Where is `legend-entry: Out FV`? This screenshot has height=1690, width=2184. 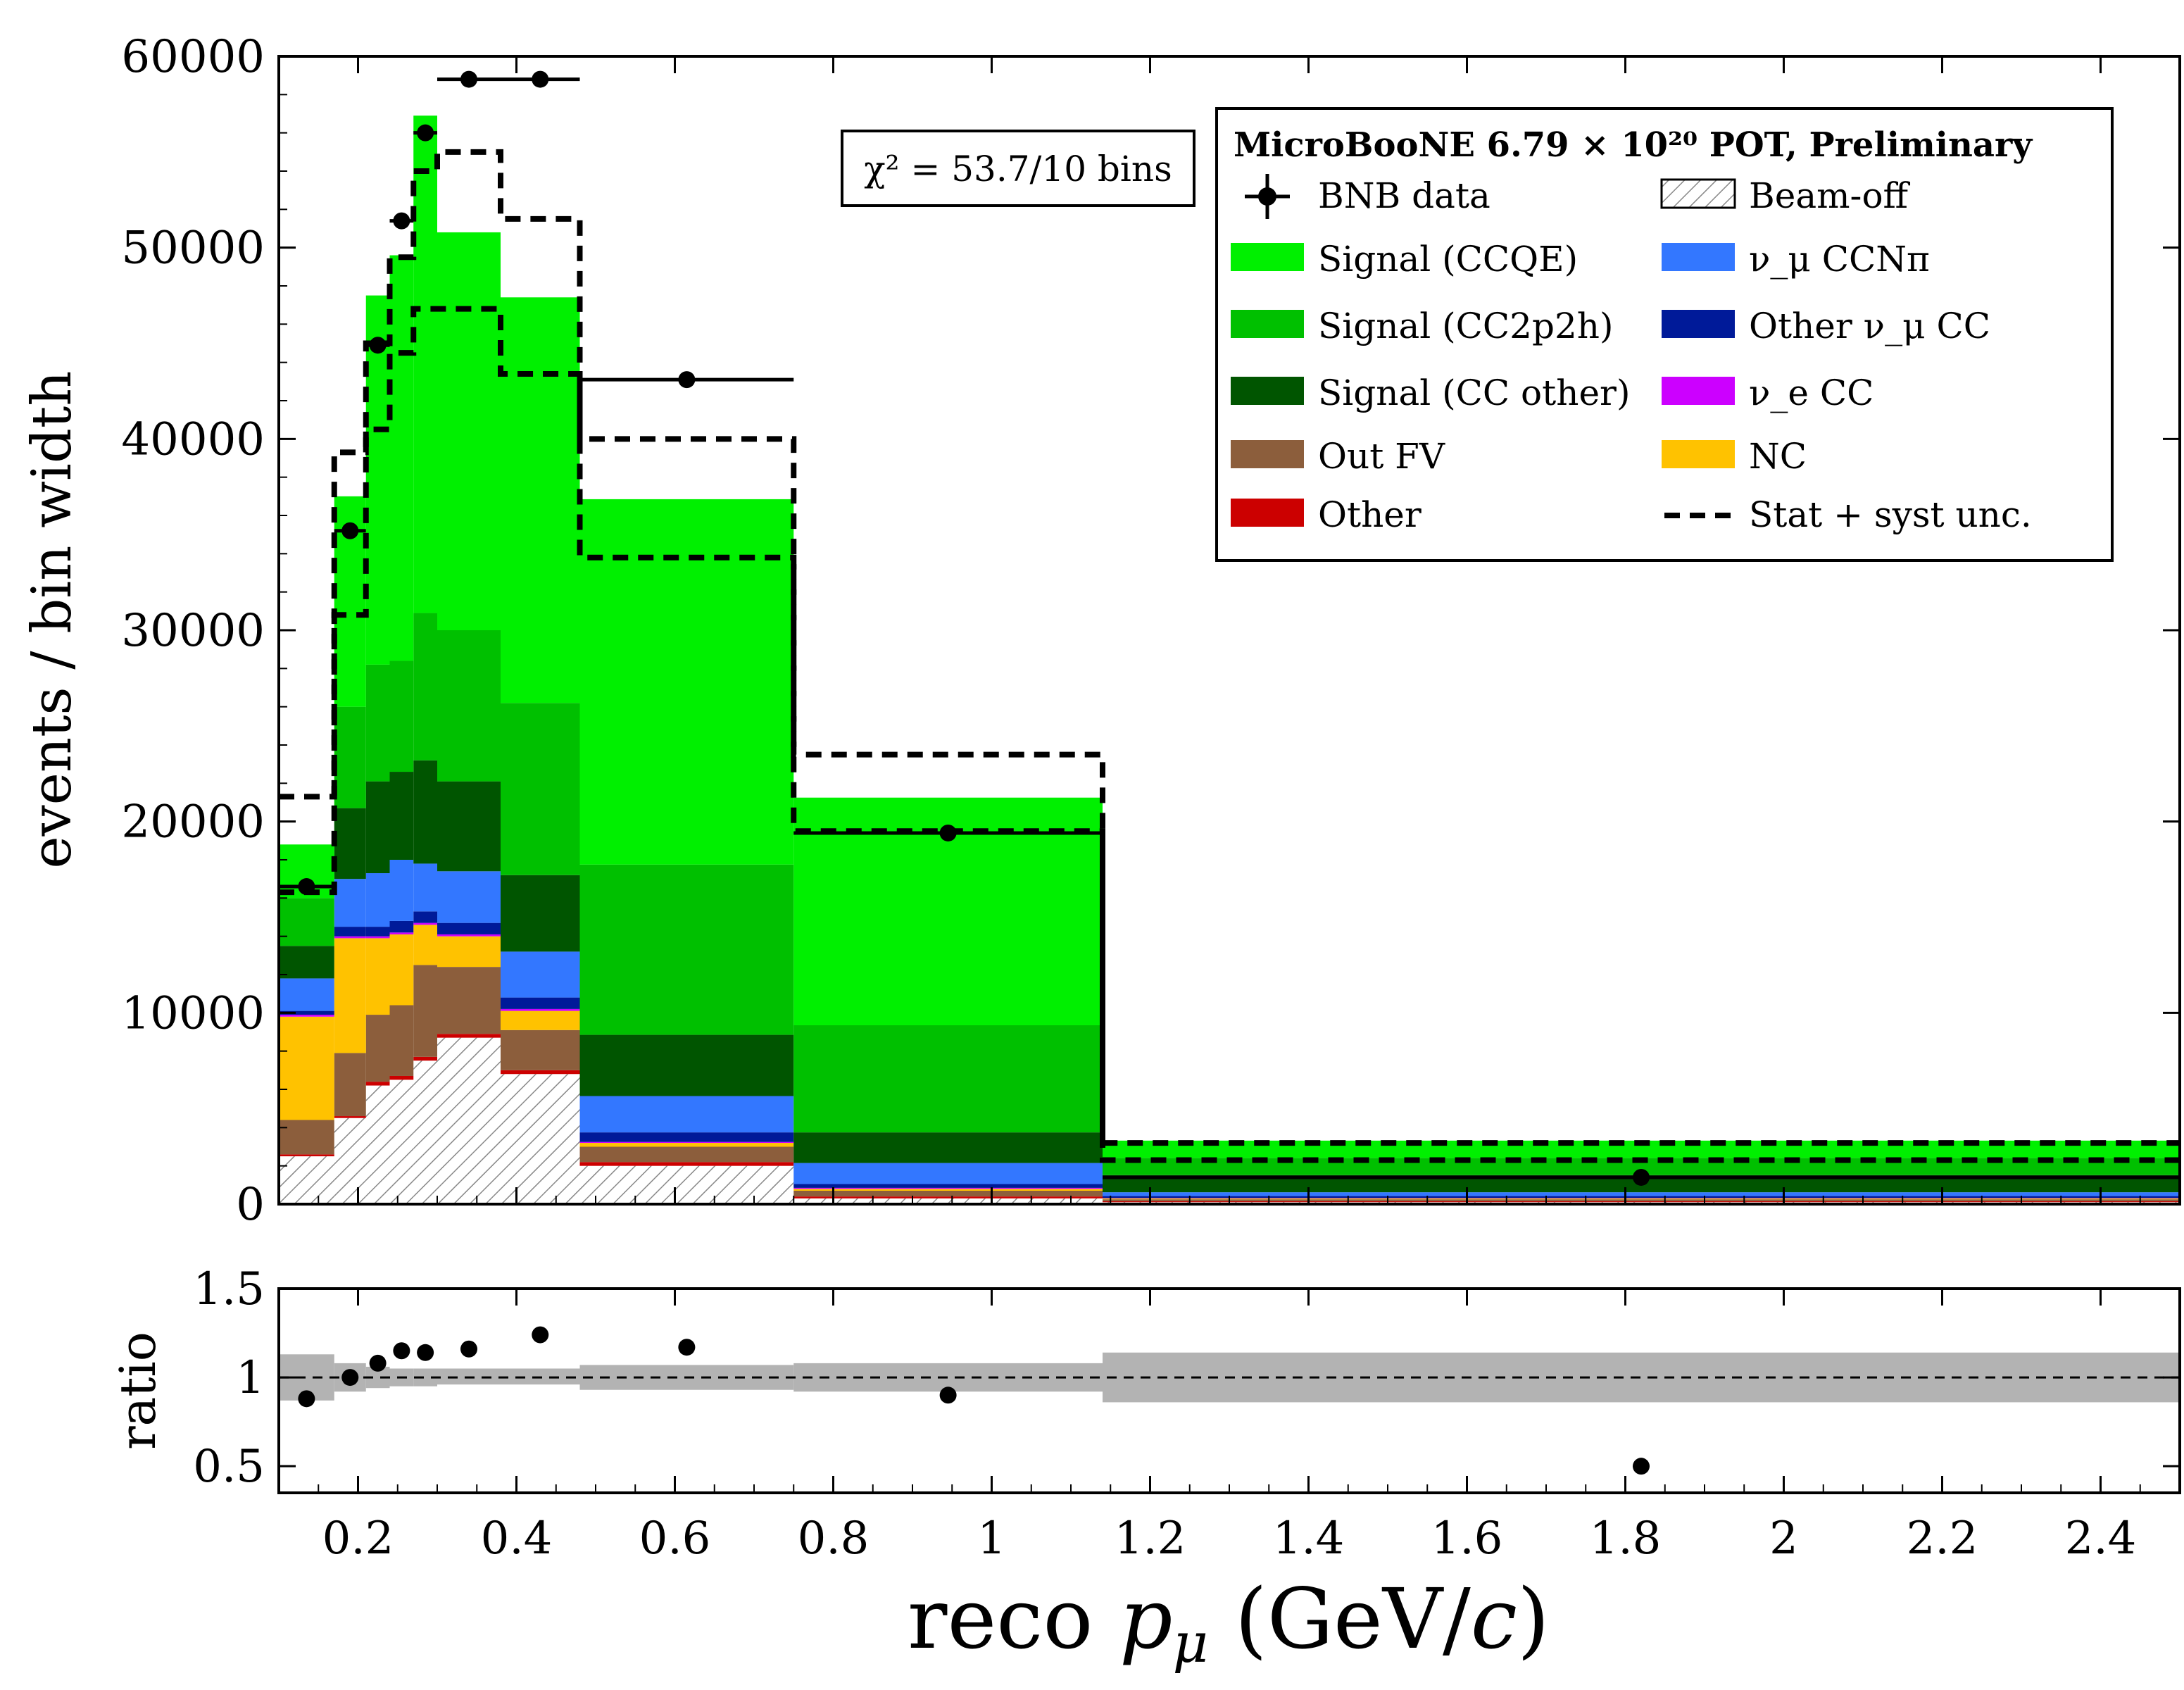
legend-entry: Out FV is located at coordinates (1338, 457).